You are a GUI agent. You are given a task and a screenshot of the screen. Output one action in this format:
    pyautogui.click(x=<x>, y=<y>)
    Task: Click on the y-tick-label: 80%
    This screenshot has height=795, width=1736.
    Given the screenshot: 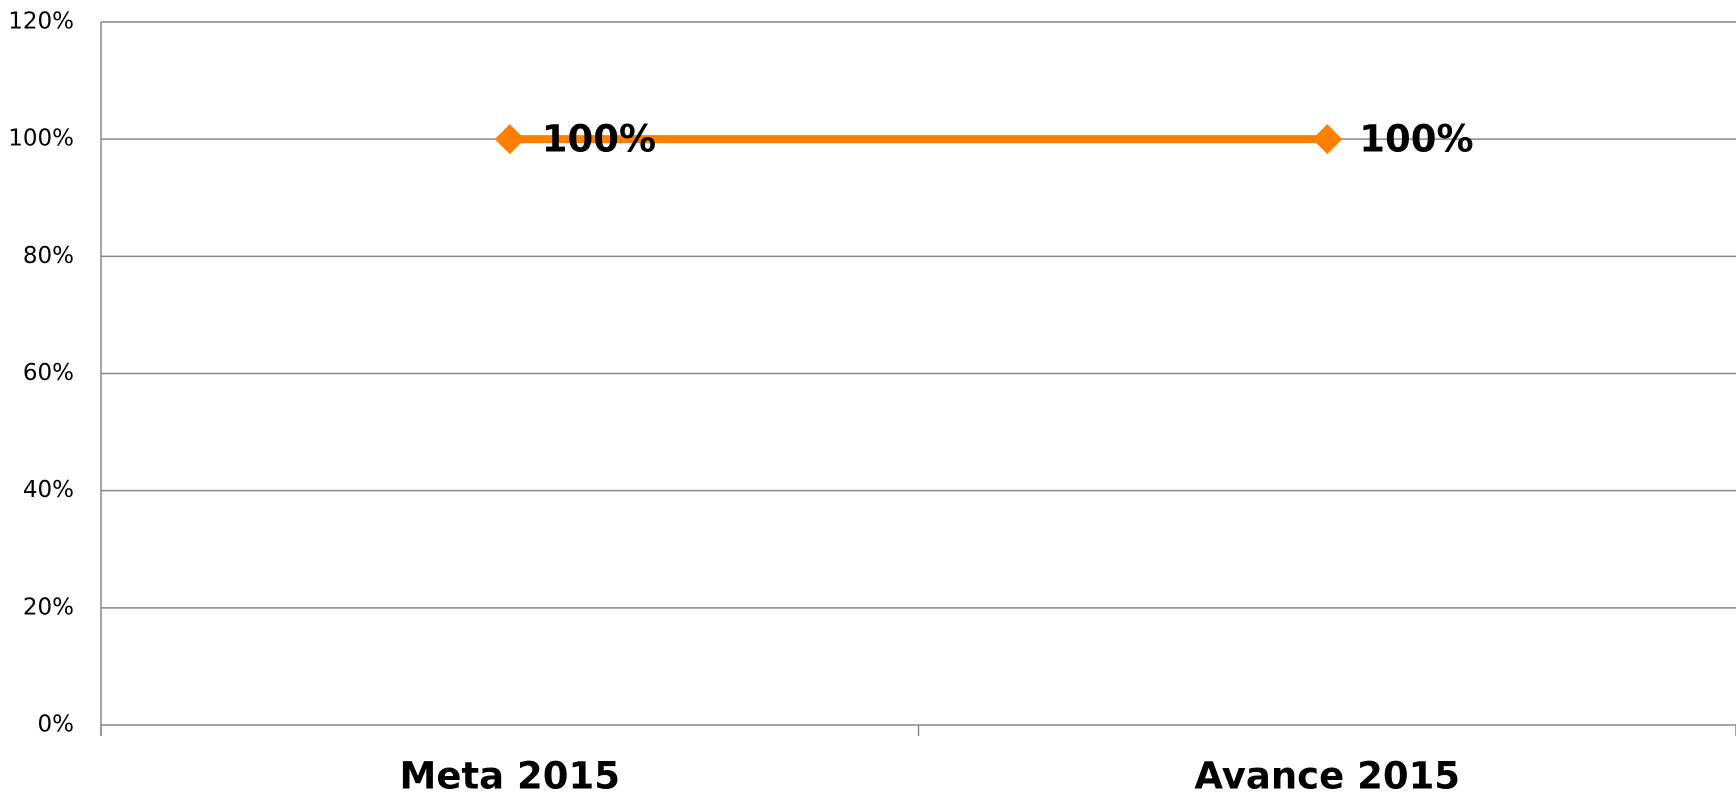 What is the action you would take?
    pyautogui.click(x=48, y=256)
    